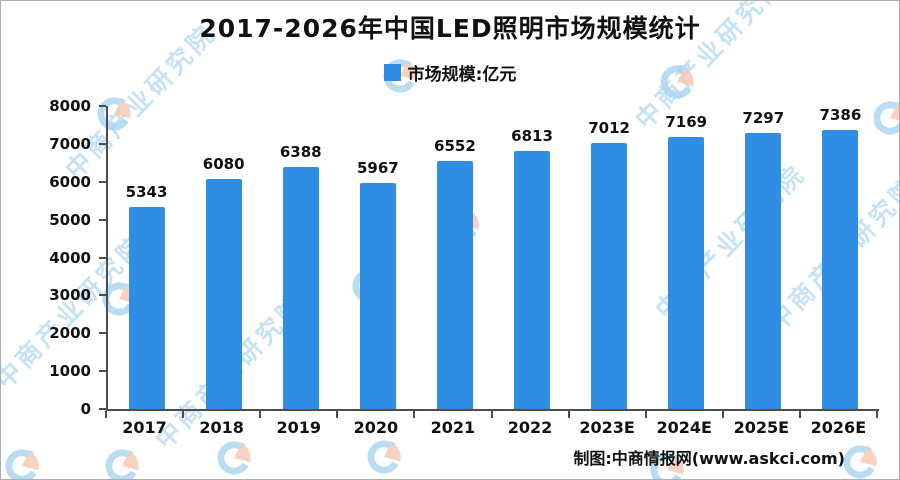 This screenshot has width=900, height=480. Describe the element at coordinates (840, 115) in the screenshot. I see `bar-value-label: 7386` at that location.